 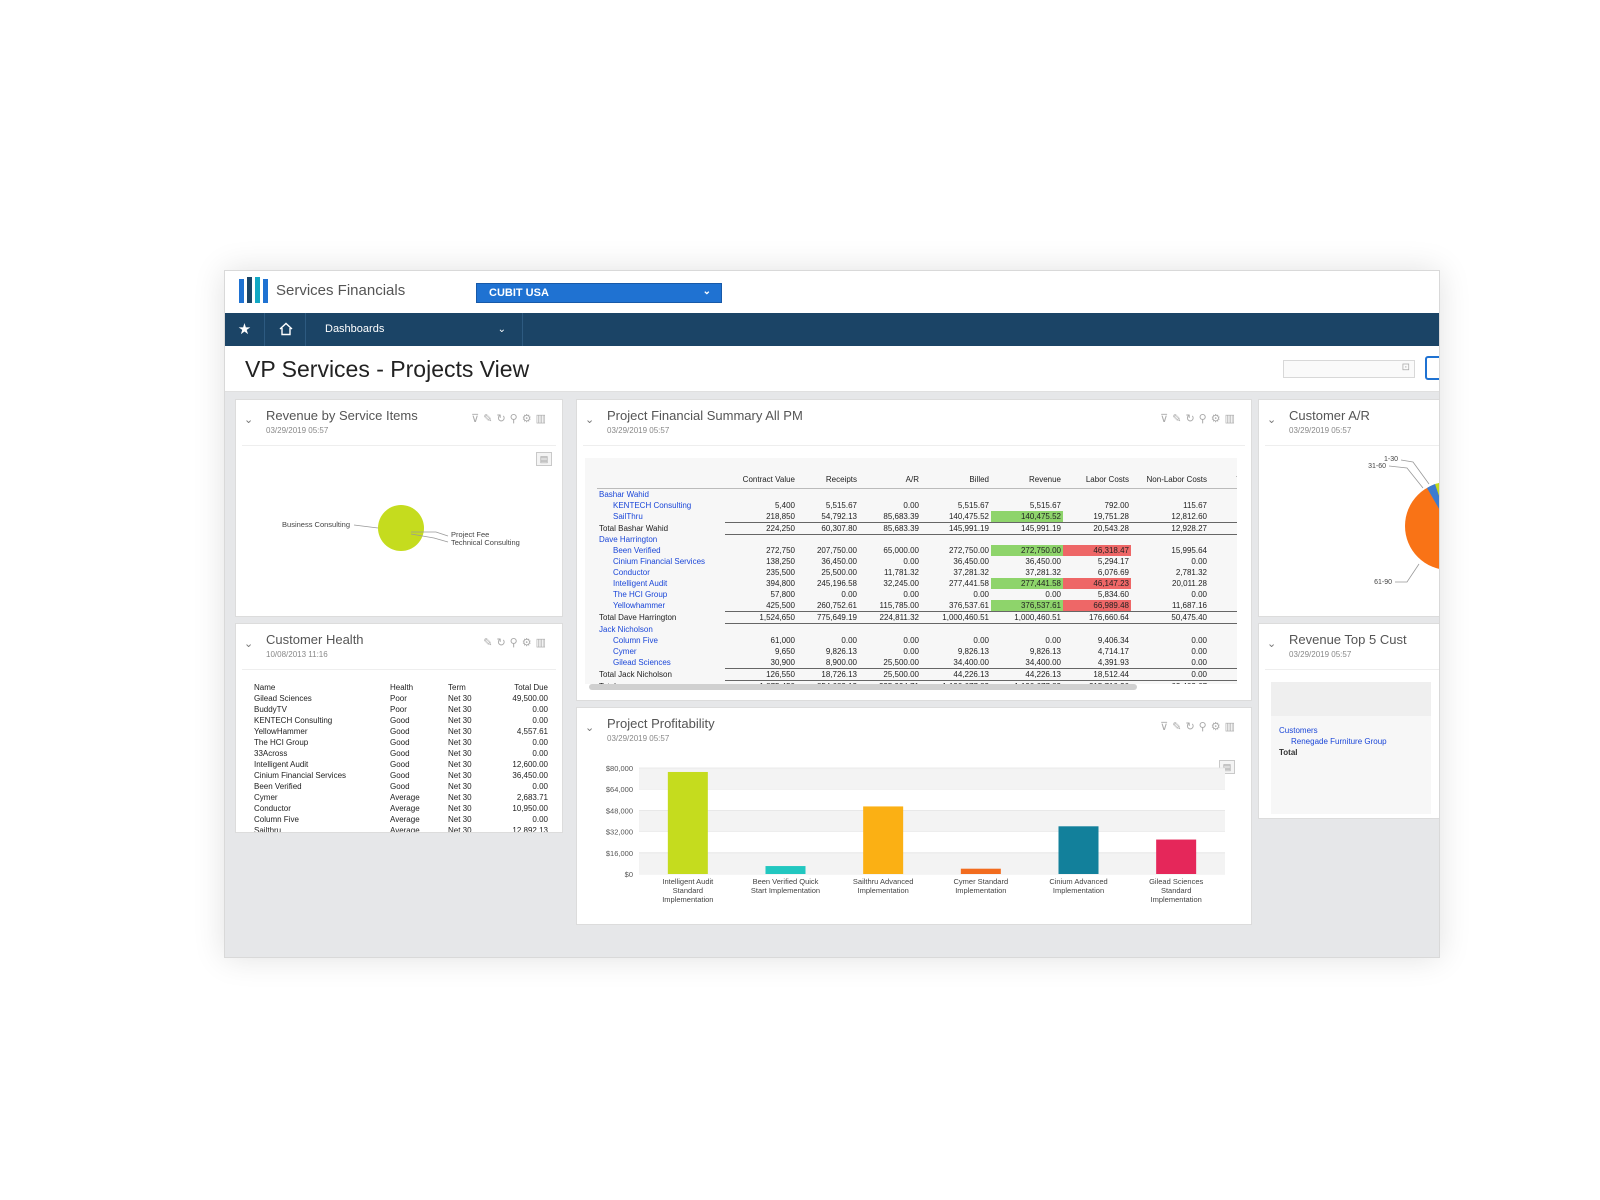 I want to click on table-cell: 1,524,650, so click(x=761, y=617).